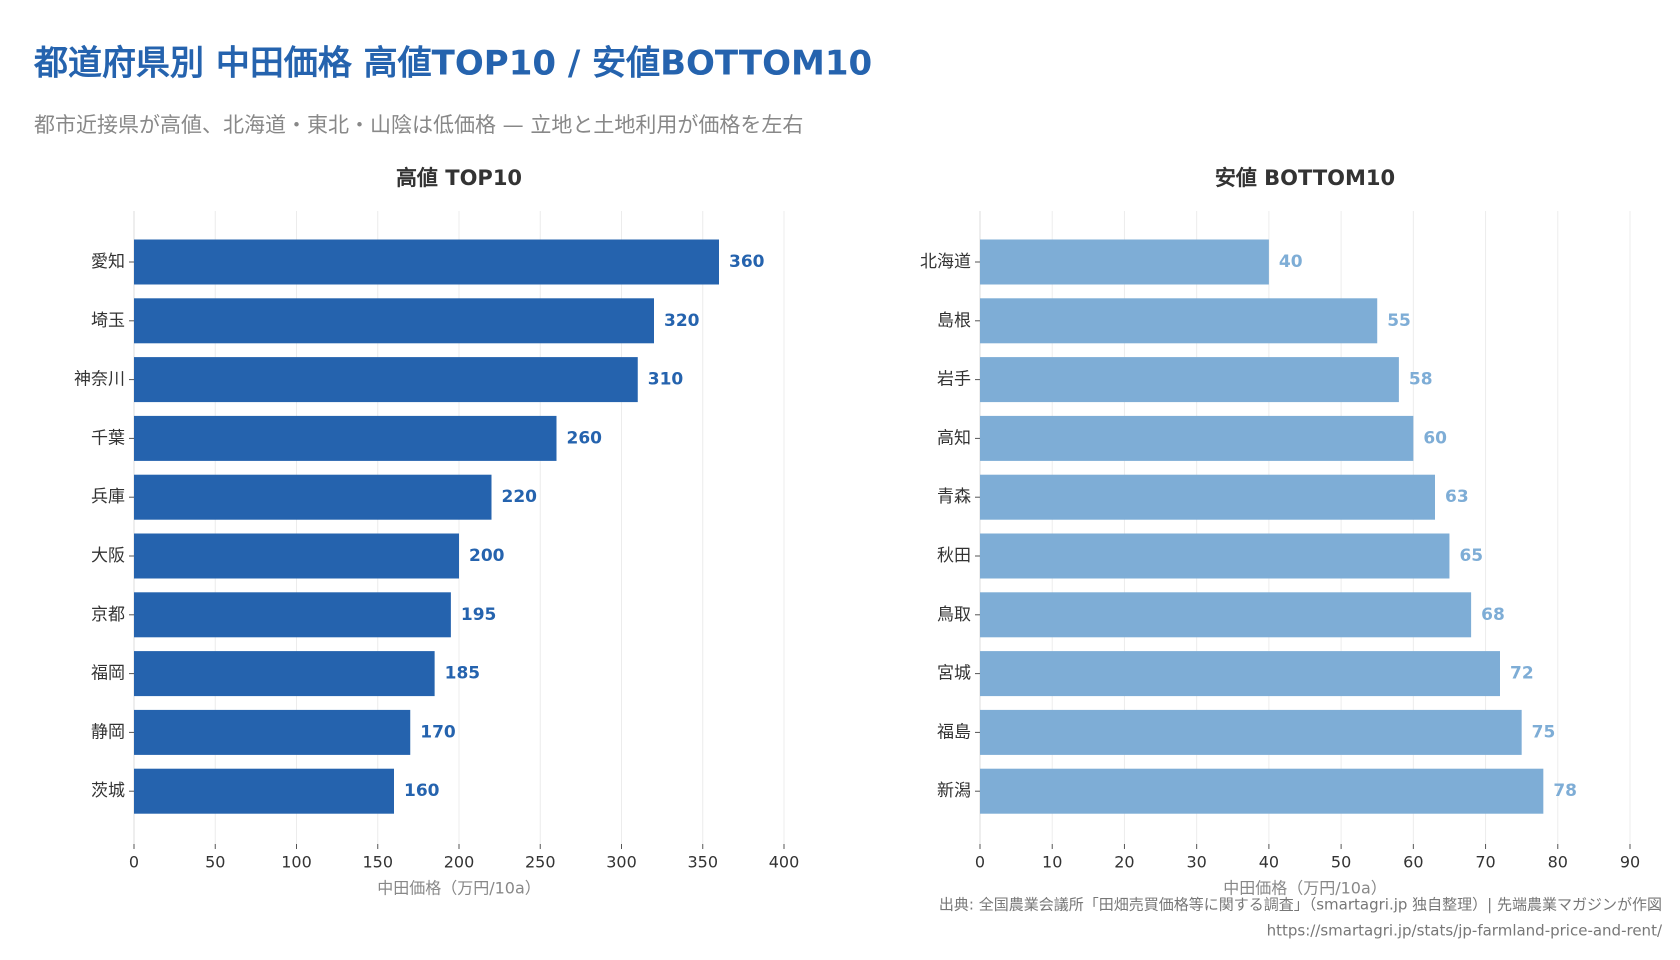 The height and width of the screenshot is (960, 1680). Describe the element at coordinates (682, 321) in the screenshot. I see `value-label: 320` at that location.